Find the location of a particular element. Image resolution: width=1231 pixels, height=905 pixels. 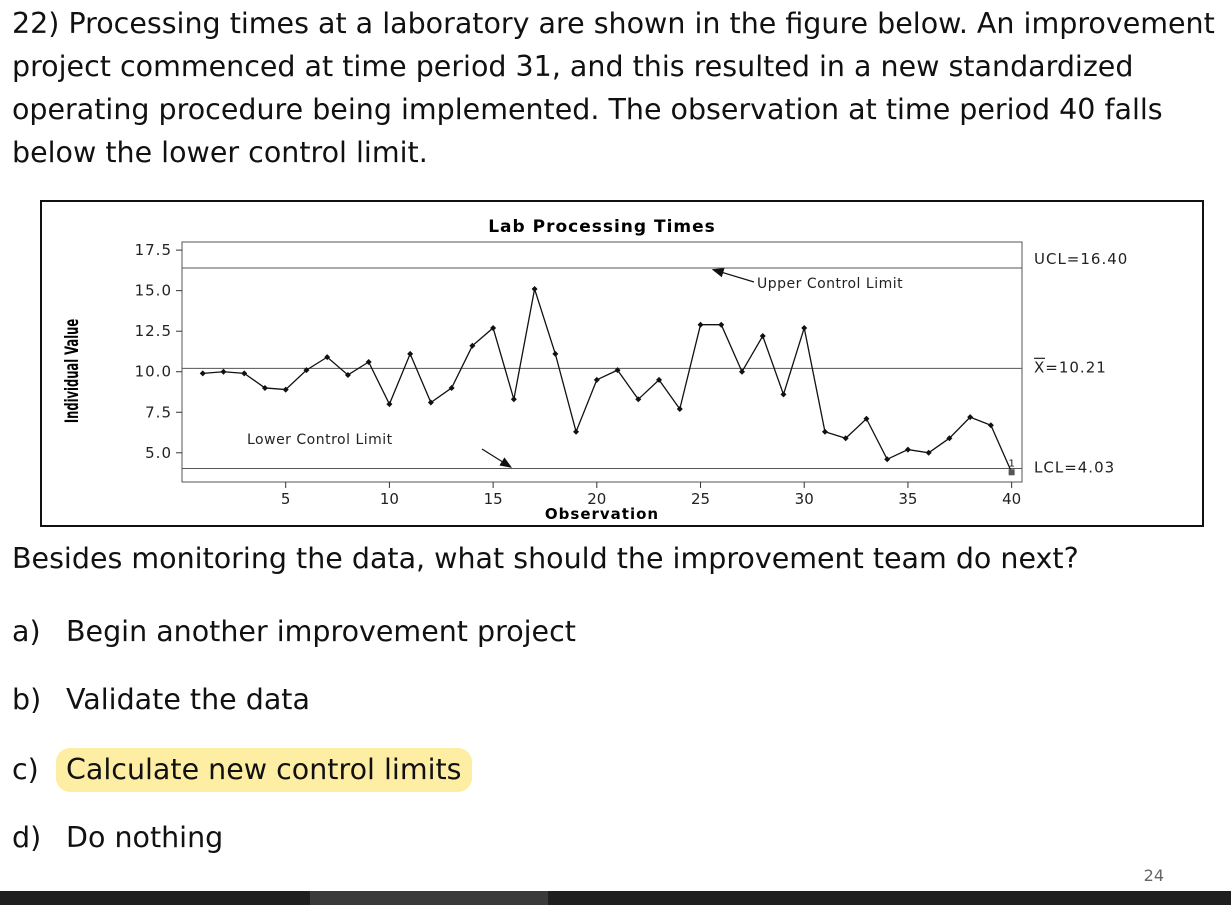

option-d: d) Do nothing is located at coordinates (322, 841).